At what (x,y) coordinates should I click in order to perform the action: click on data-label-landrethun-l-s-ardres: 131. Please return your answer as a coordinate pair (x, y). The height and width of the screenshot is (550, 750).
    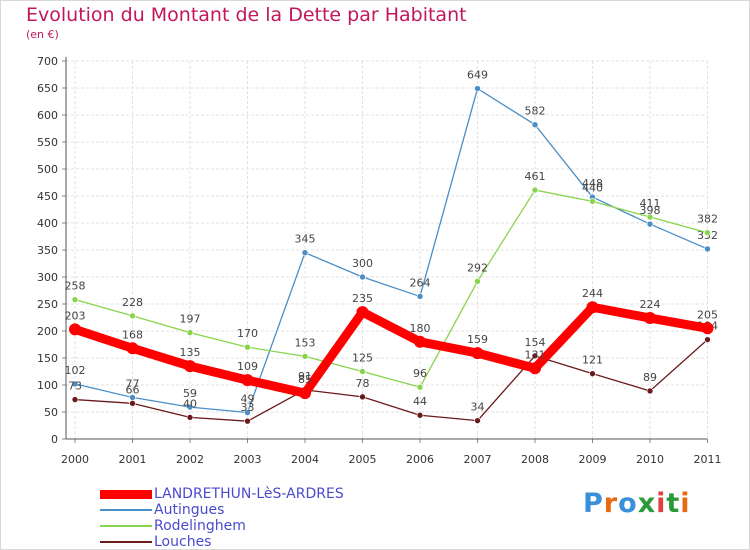
    Looking at the image, I should click on (535, 354).